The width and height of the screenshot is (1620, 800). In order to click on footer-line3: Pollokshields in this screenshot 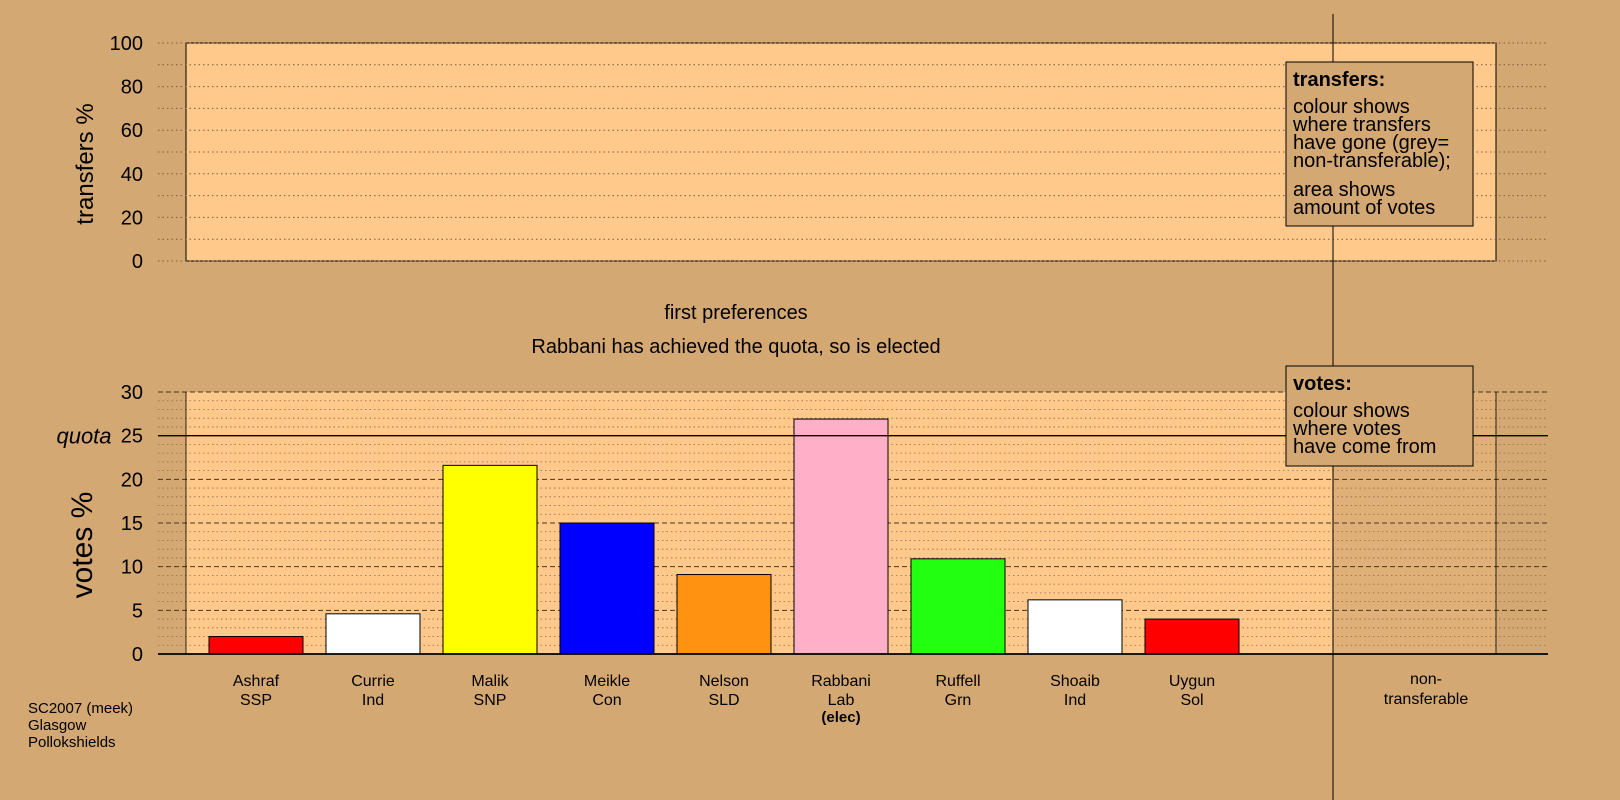, I will do `click(72, 742)`.